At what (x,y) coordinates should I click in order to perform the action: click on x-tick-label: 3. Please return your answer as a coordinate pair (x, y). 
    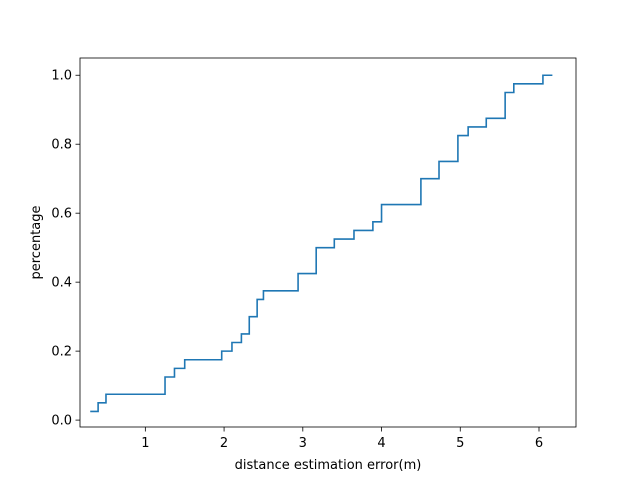
    Looking at the image, I should click on (303, 443).